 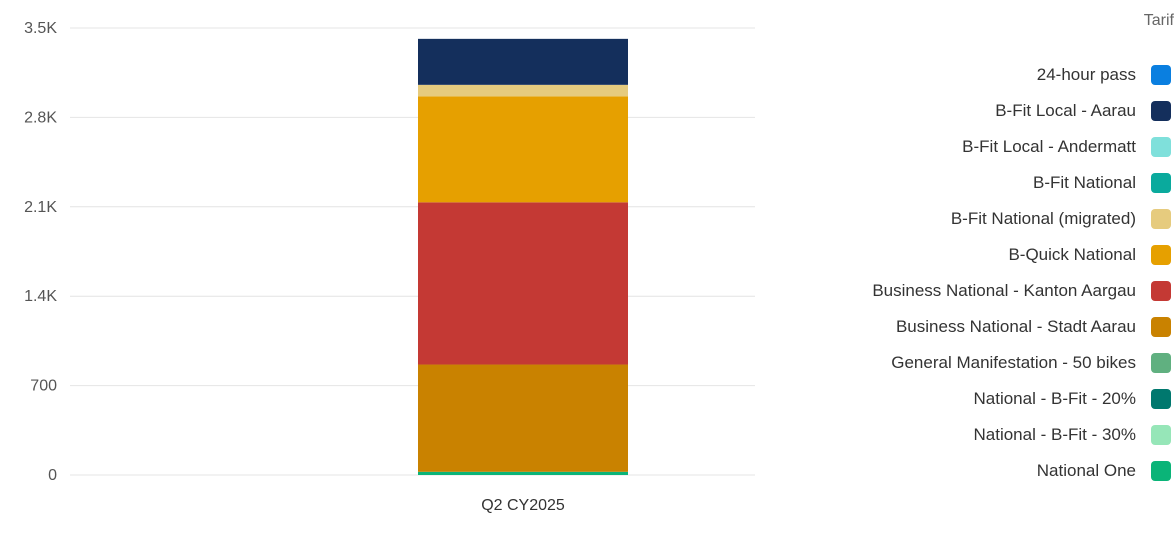 I want to click on legend-label: Business National - Stadt Aarau, so click(x=1015, y=326).